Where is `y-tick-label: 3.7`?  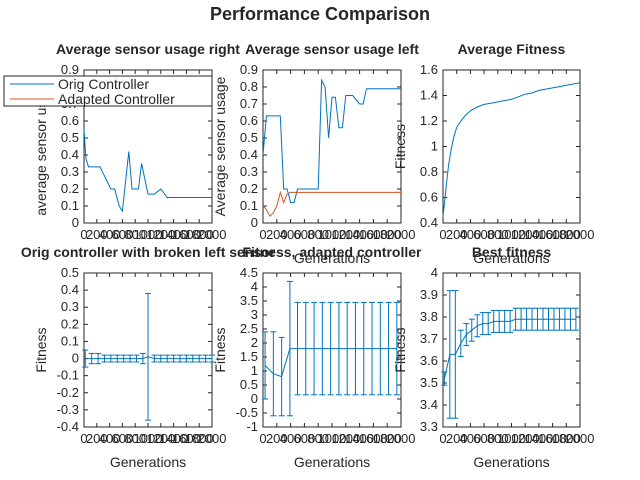 y-tick-label: 3.7 is located at coordinates (429, 338).